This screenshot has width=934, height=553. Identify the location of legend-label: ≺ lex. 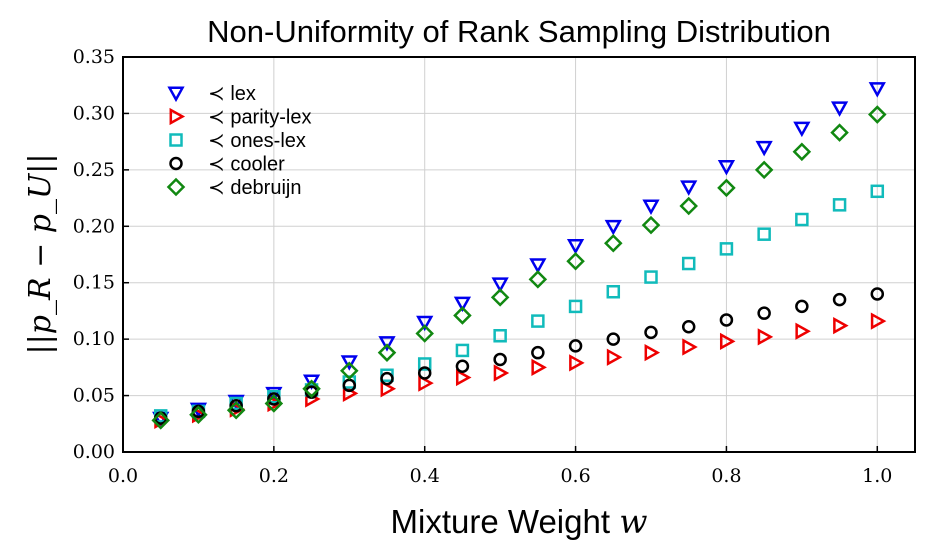
(232, 94).